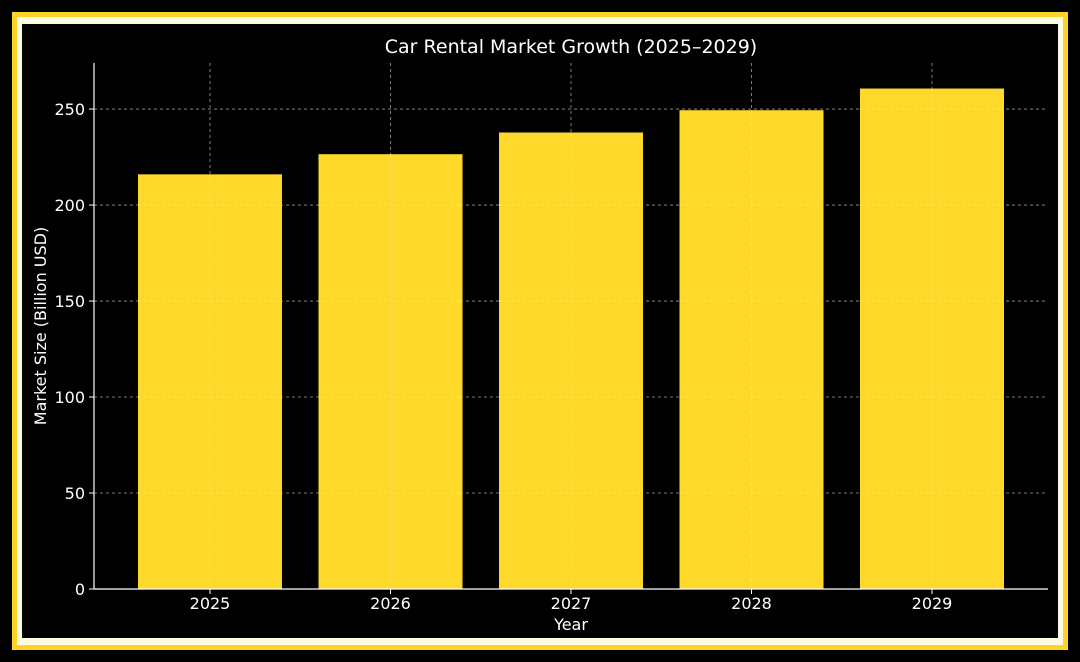  I want to click on x-tick-label: 2027, so click(571, 603).